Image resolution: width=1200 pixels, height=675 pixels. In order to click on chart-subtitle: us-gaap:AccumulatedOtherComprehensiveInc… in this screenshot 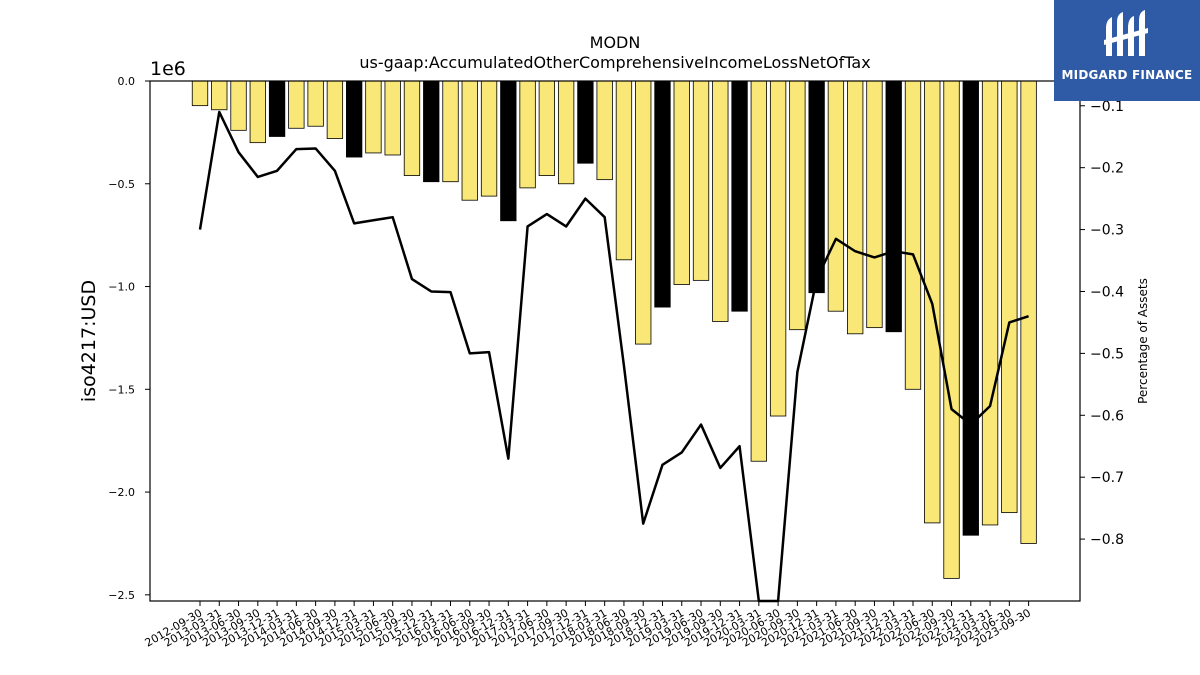, I will do `click(614, 62)`.